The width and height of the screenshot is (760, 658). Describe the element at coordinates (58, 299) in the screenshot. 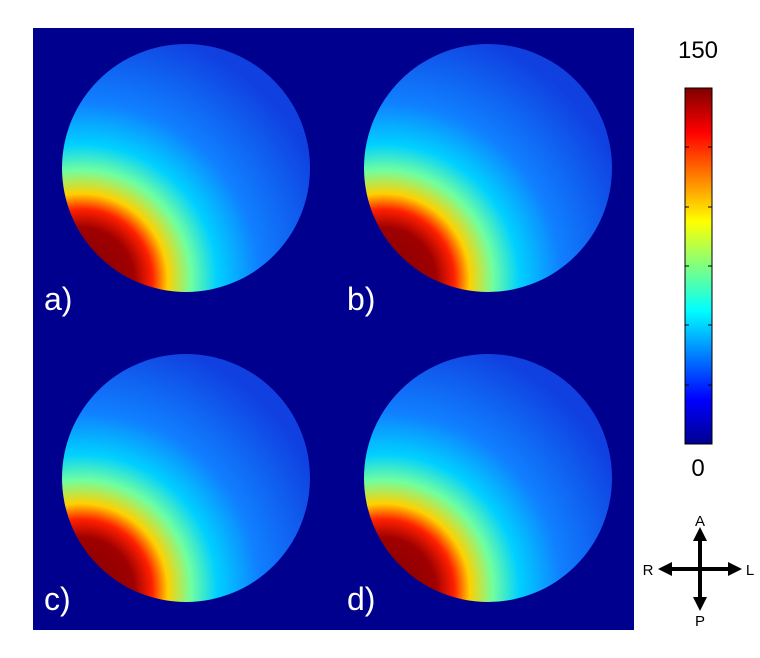

I see `panel-label: a)` at that location.